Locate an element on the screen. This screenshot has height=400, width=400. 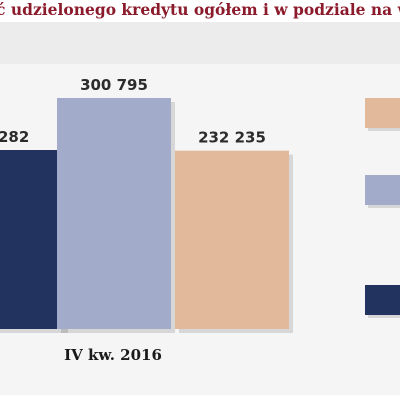
value-labels: 282 300 795 232 235 is located at coordinates (133, 111).